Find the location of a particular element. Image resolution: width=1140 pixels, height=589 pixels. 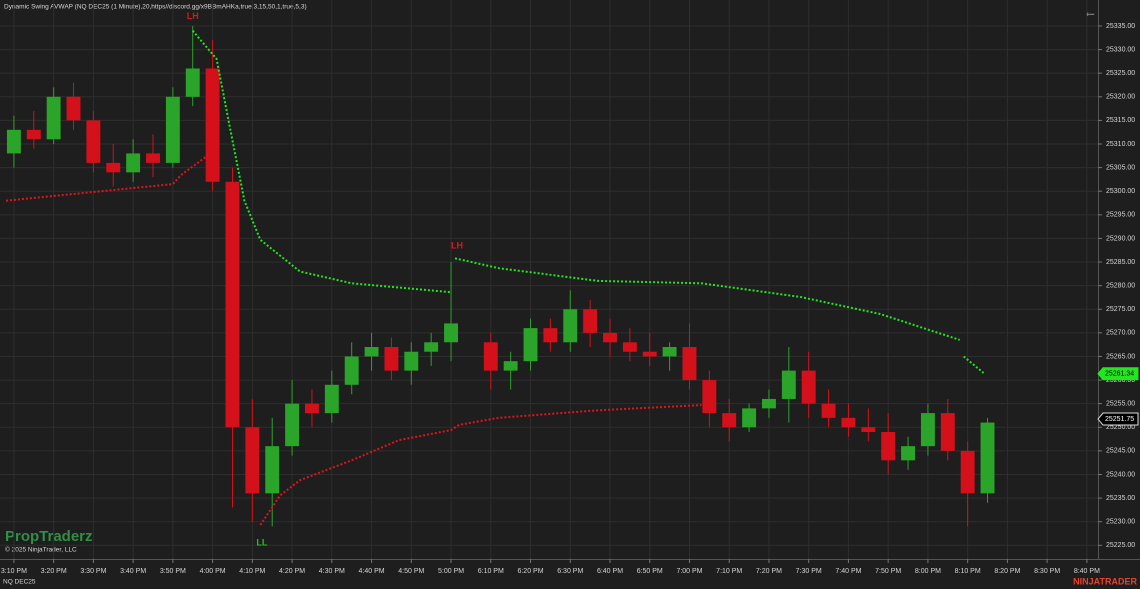

watermark: PropTraderz is located at coordinates (49, 536).